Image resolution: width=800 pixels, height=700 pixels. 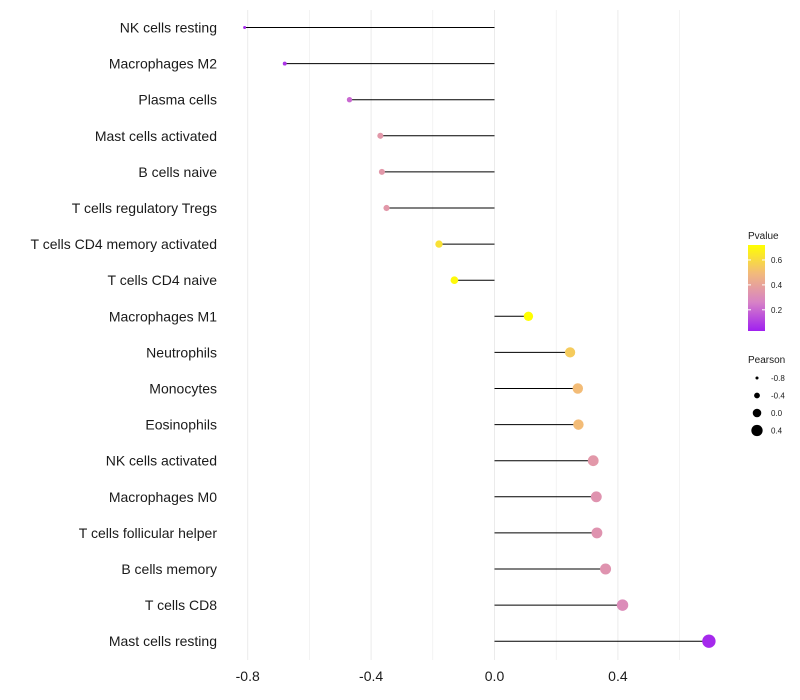 I want to click on y-axis-label: T cells follicular helper, so click(x=148, y=533).